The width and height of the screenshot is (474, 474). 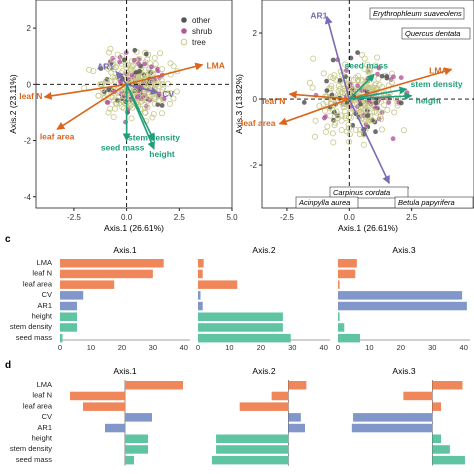 I want to click on facet-title: Axis.3, so click(x=403, y=371).